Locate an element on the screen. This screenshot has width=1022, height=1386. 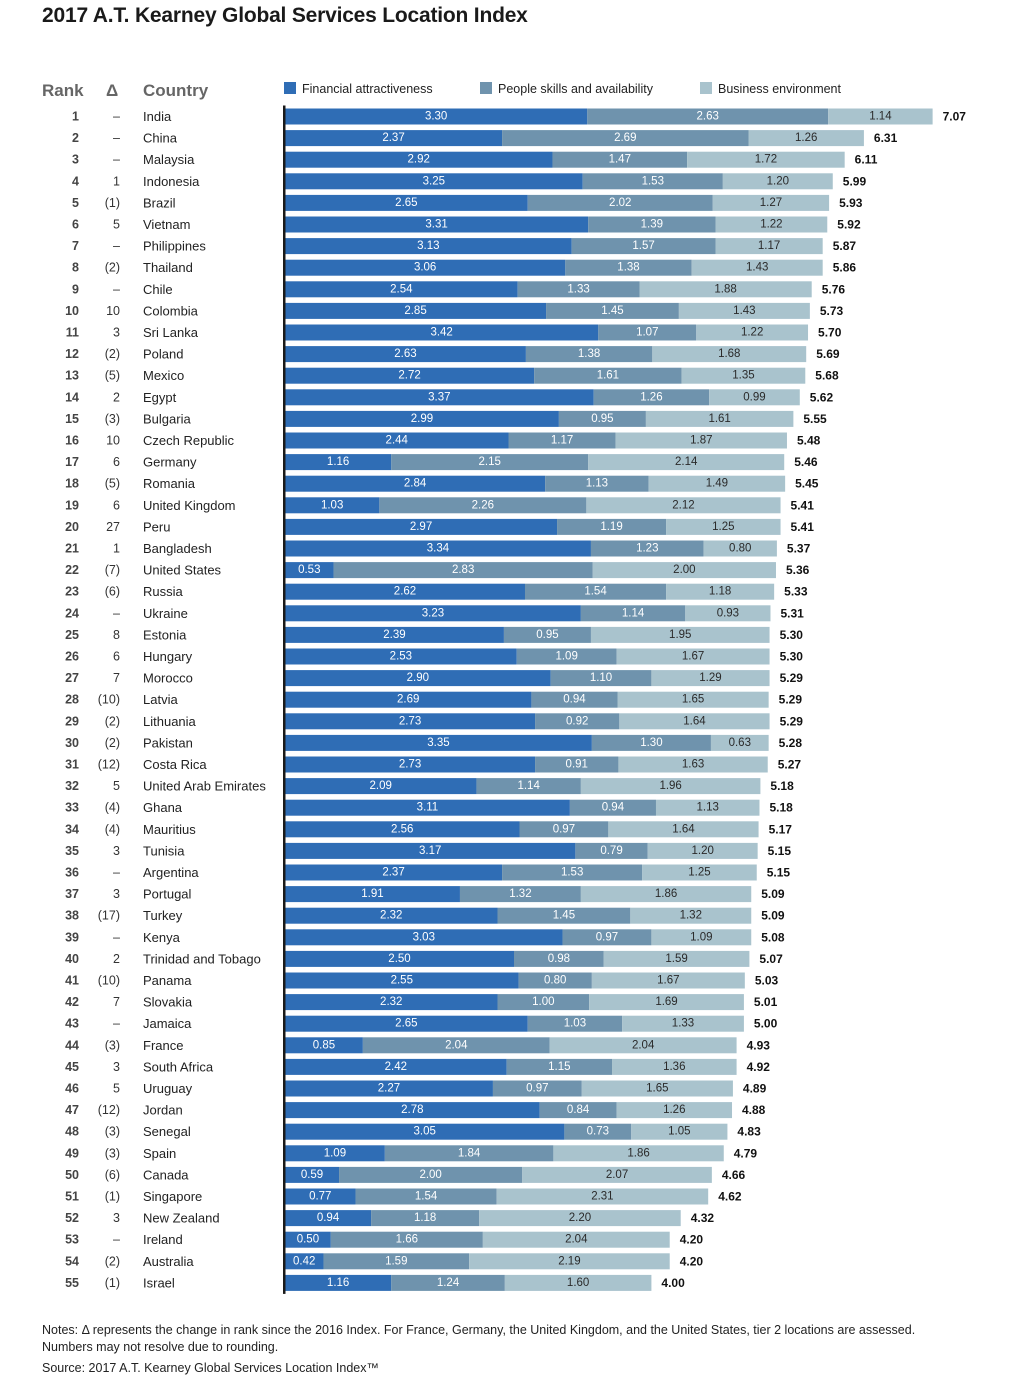
bar-business-label: 1.13 is located at coordinates (708, 808).